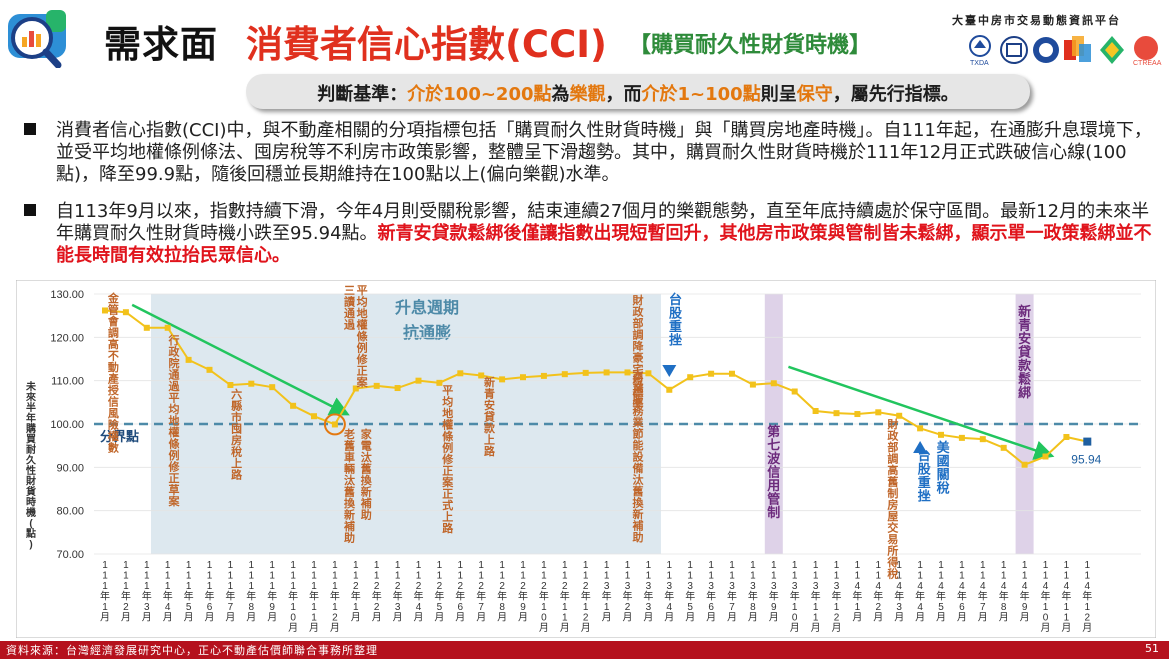 This screenshot has height=659, width=1169. Describe the element at coordinates (236, 452) in the screenshot. I see `annotation-char: 稅` at that location.